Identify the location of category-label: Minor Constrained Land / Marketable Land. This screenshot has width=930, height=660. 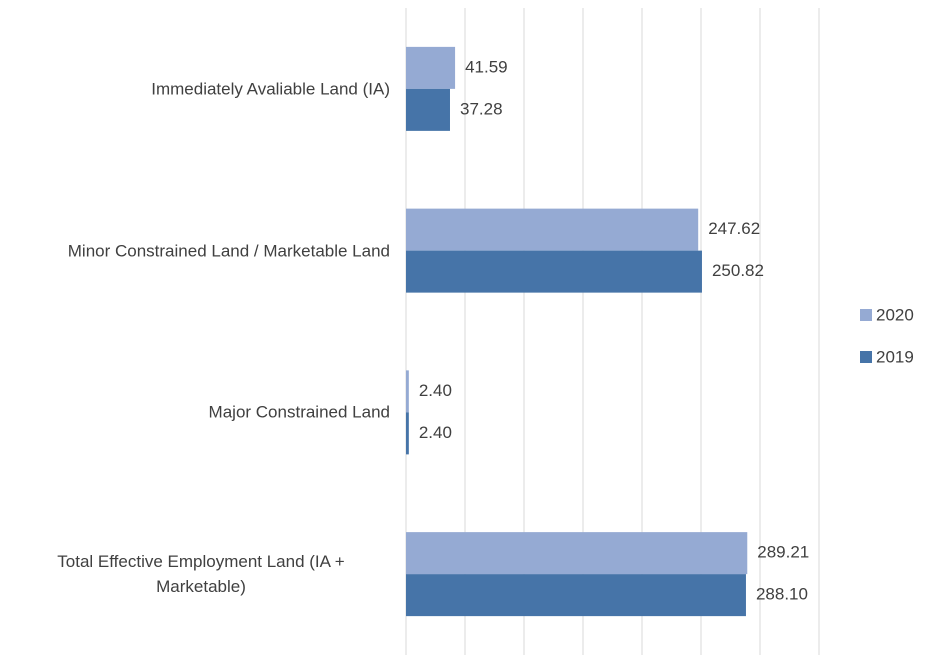
(195, 250).